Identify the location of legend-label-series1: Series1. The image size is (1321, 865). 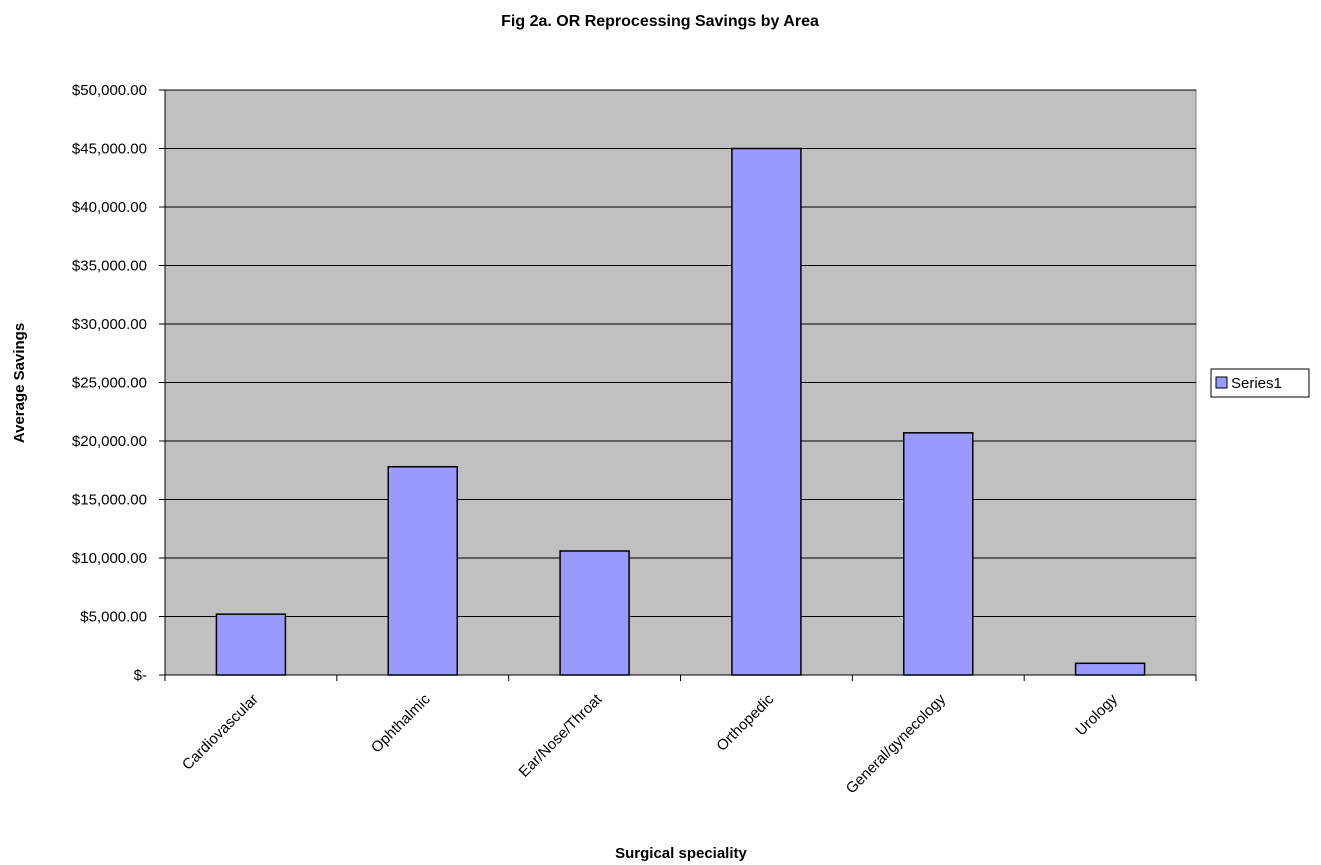
(1256, 383).